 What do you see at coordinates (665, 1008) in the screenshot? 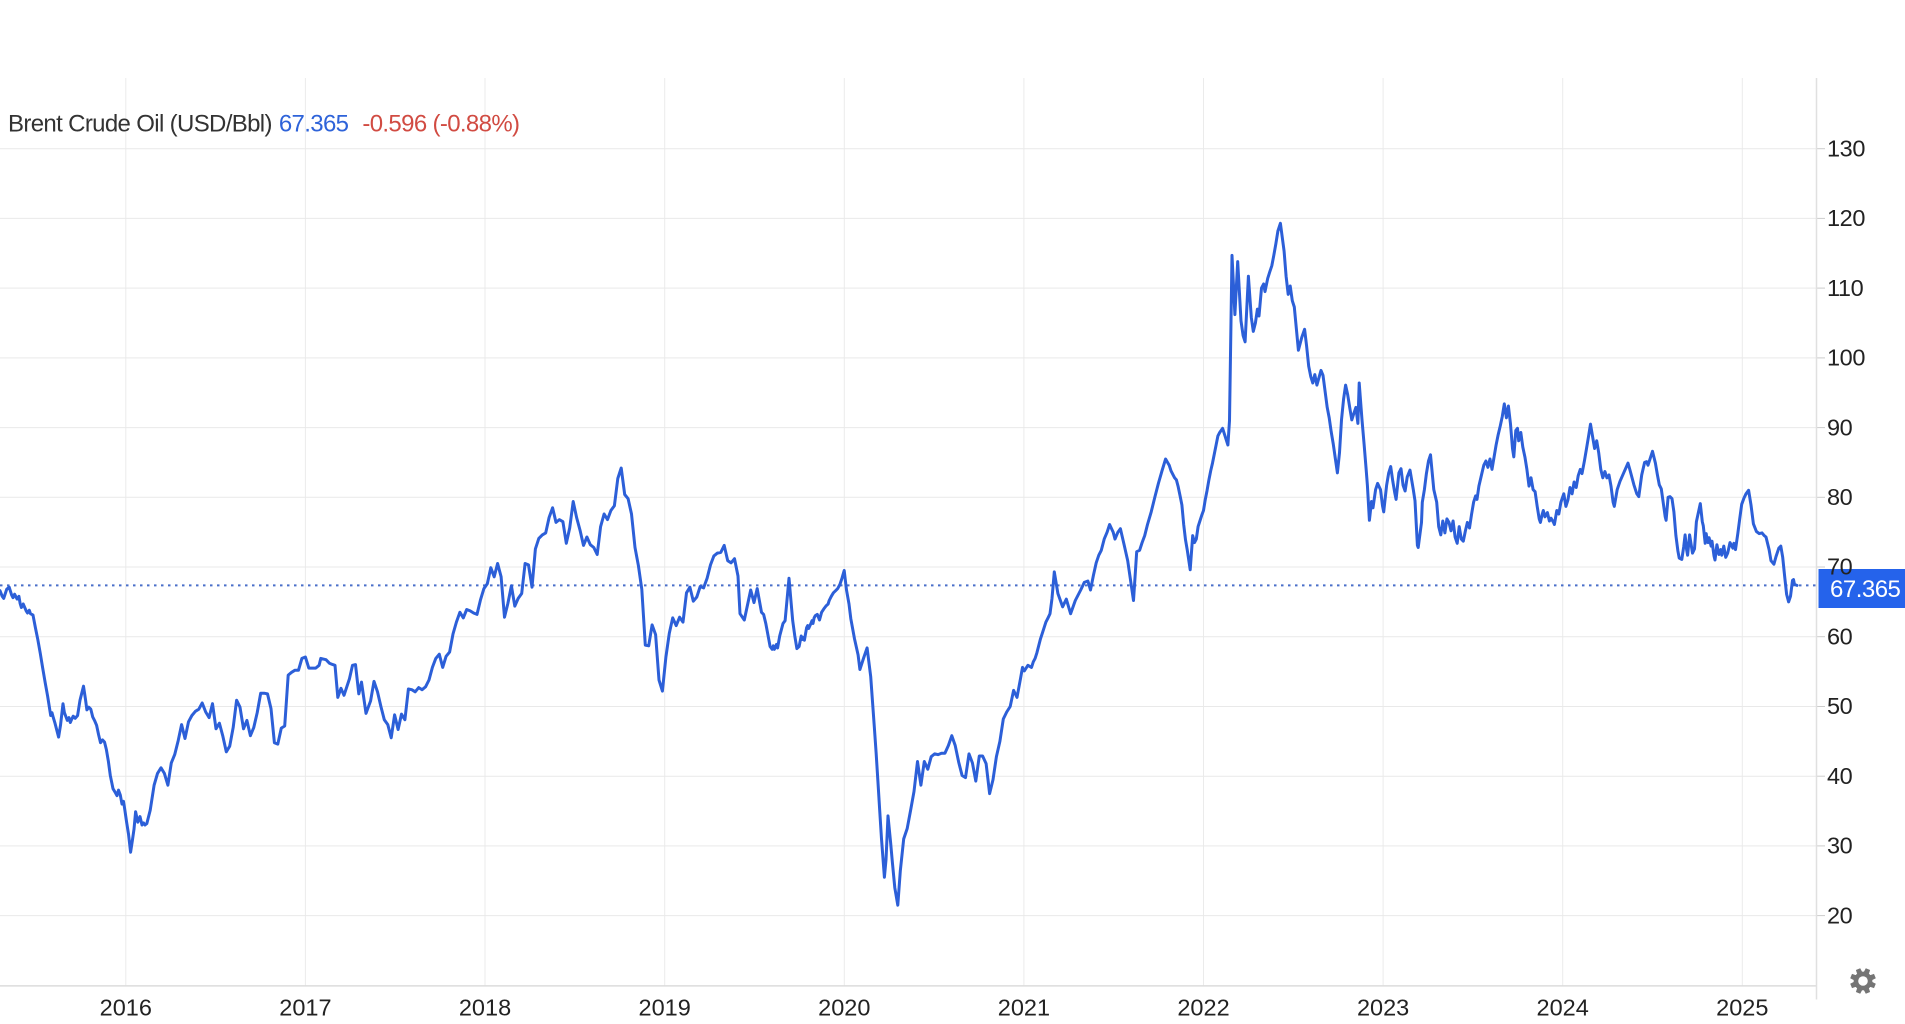
I see `svg-text: 2019` at bounding box center [665, 1008].